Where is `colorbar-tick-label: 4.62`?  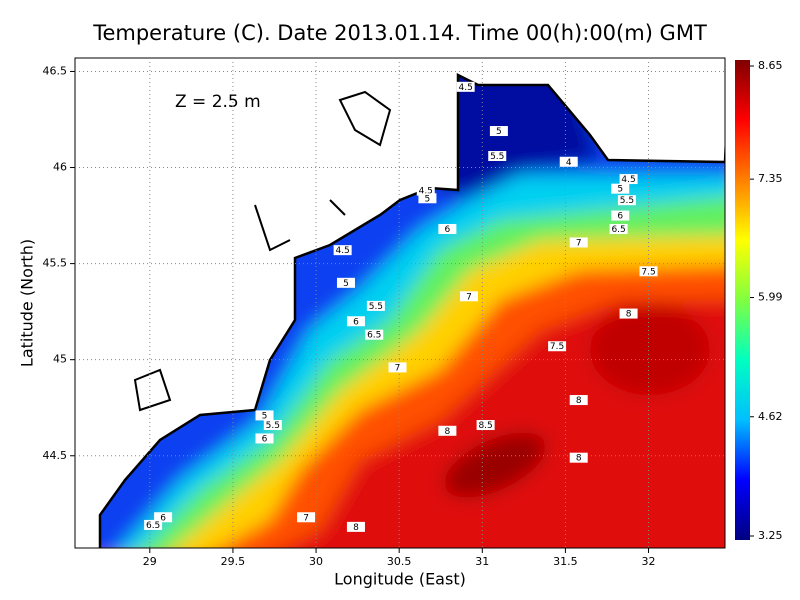
colorbar-tick-label: 4.62 is located at coordinates (770, 416).